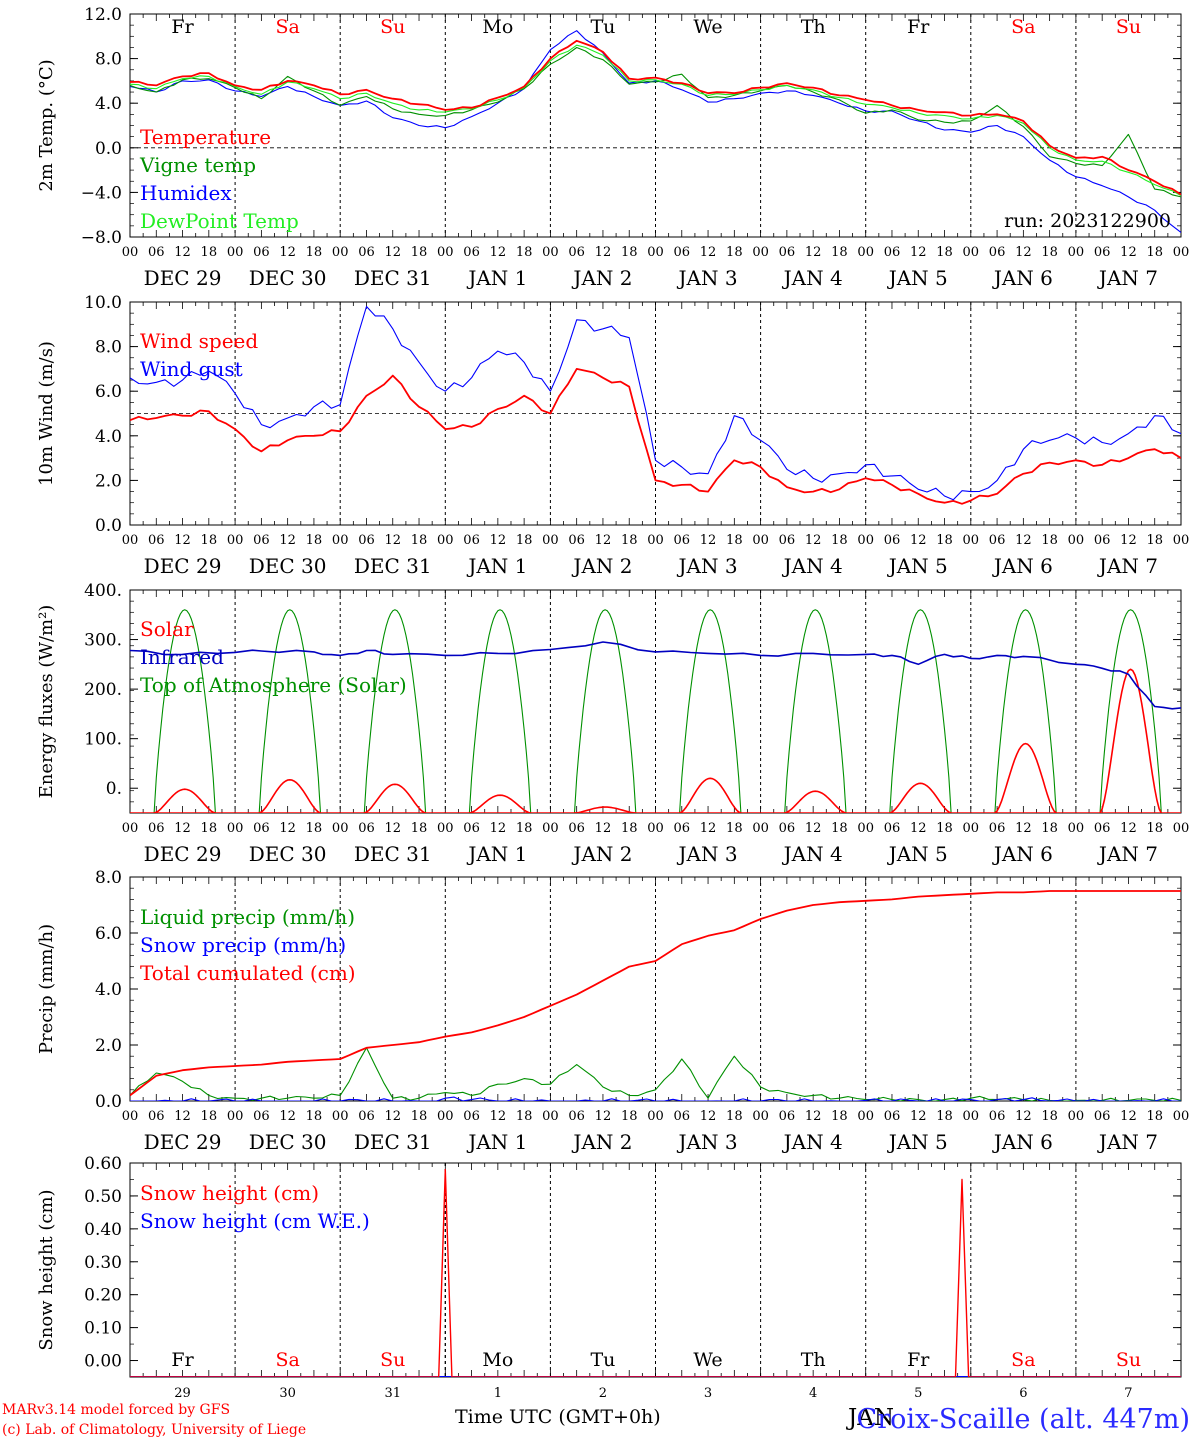 Image resolution: width=1194 pixels, height=1440 pixels. I want to click on y-tick-label: 0.00, so click(103, 1362).